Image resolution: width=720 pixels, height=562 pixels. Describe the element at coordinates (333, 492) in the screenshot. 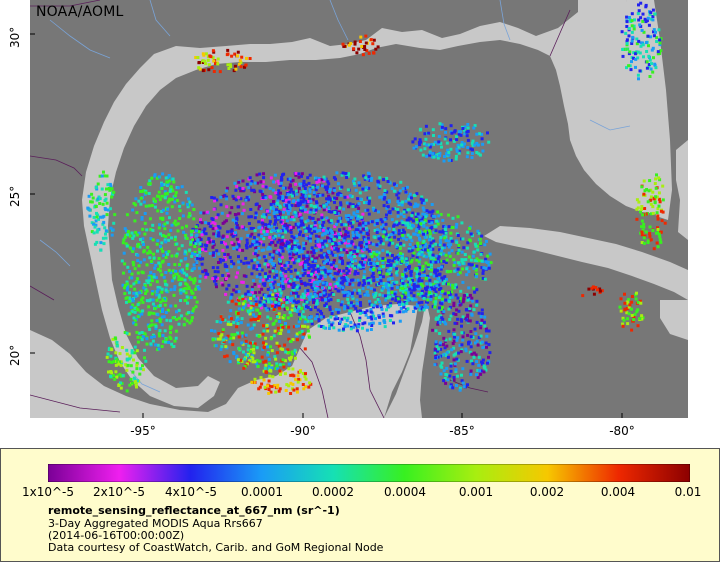

I see `scale-tick-0.0002: 0.0002` at that location.